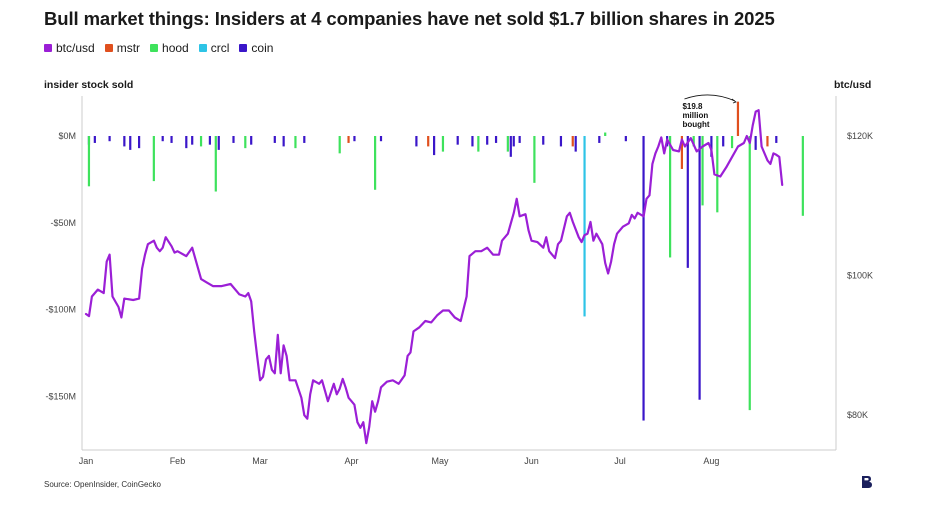 This screenshot has height=508, width=937. What do you see at coordinates (102, 484) in the screenshot?
I see `source-note: Source: OpenInsider, CoinGecko` at bounding box center [102, 484].